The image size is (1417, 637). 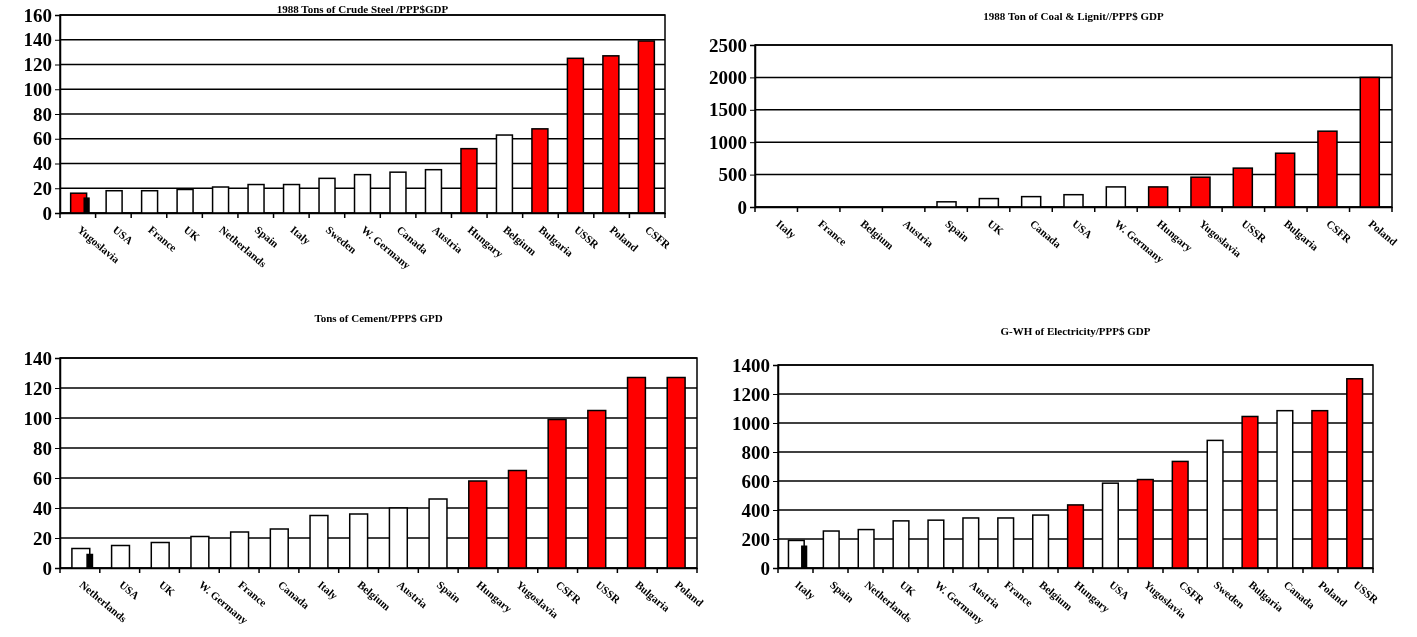 I want to click on y-tick-label: 1400, so click(x=751, y=365).